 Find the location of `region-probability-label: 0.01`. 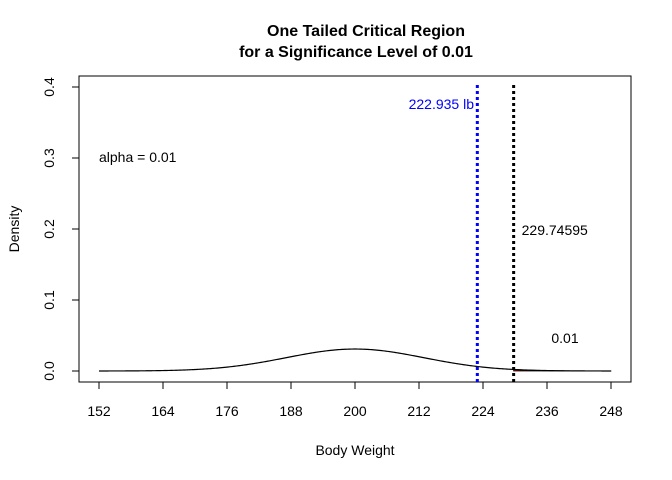

region-probability-label: 0.01 is located at coordinates (564, 338).